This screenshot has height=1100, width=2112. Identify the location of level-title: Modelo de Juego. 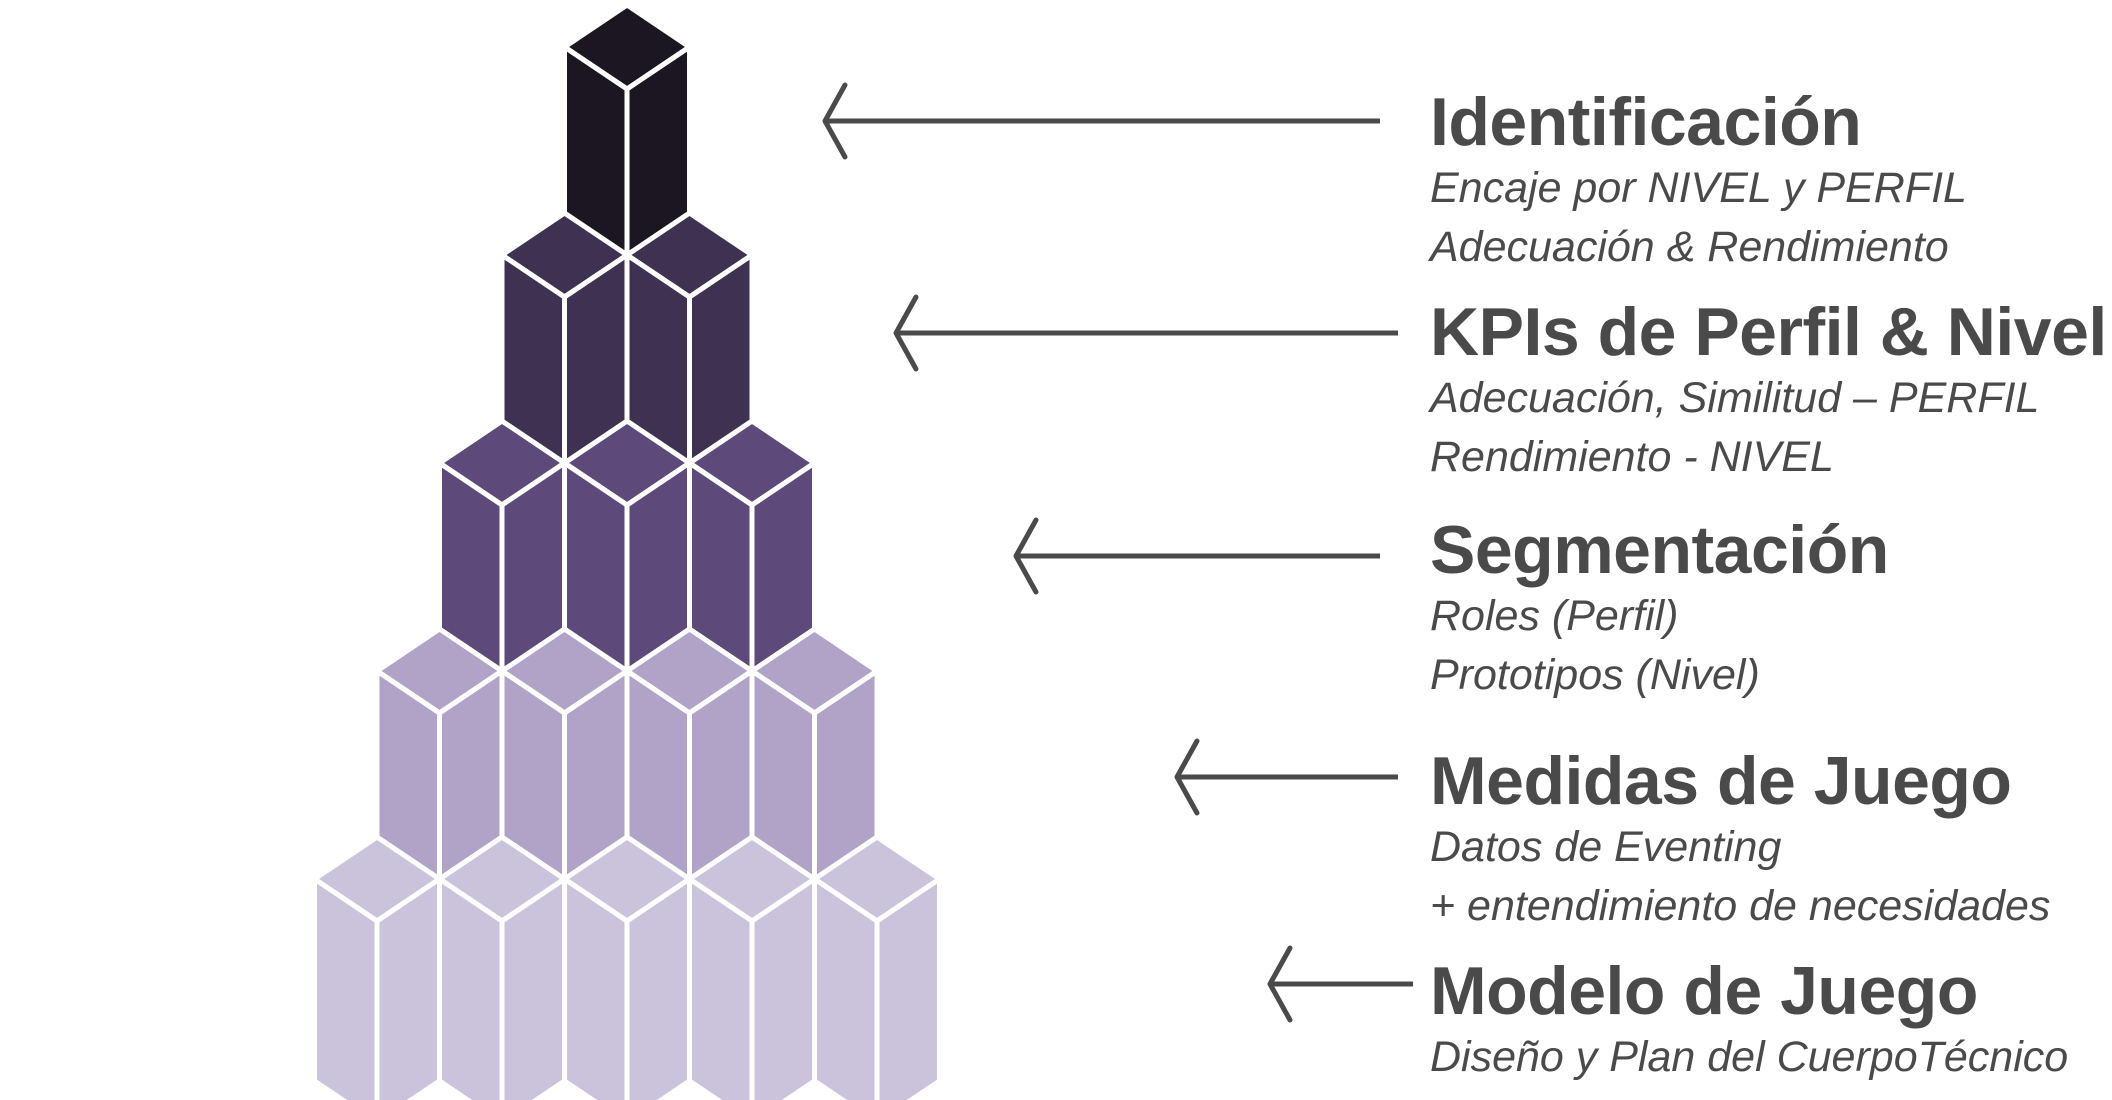
(1704, 991).